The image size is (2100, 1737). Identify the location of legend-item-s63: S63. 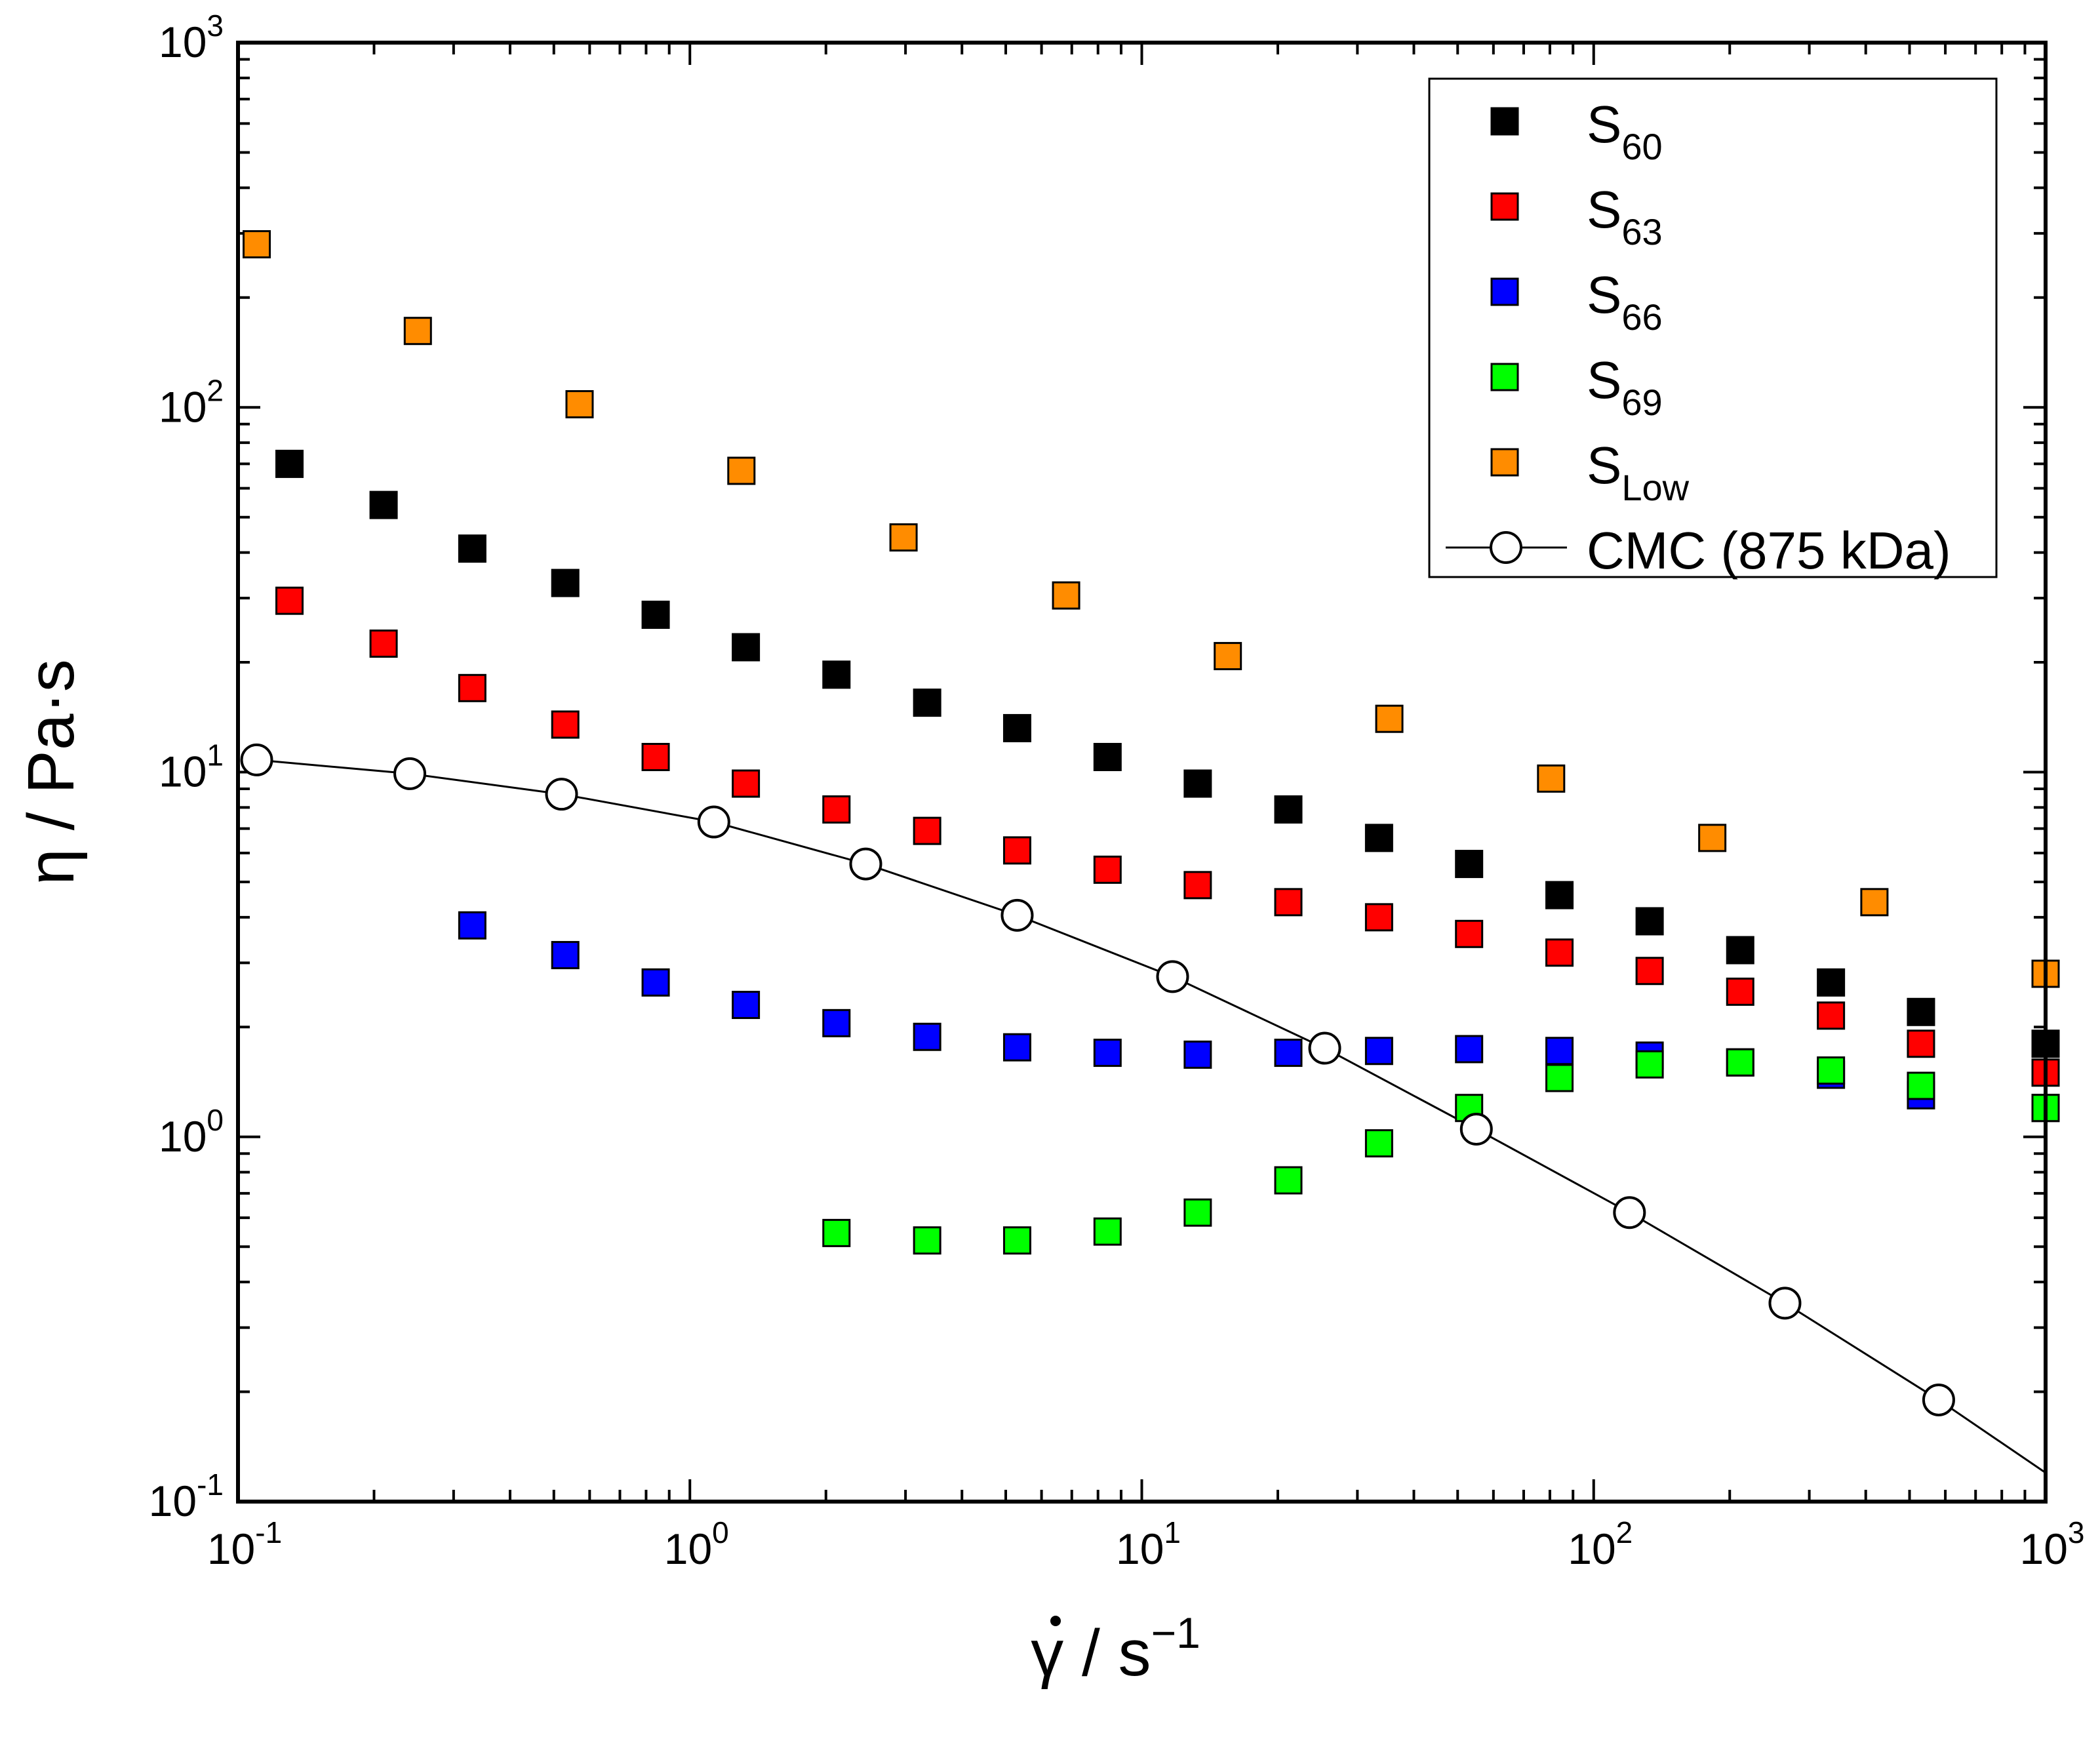
(1576, 216).